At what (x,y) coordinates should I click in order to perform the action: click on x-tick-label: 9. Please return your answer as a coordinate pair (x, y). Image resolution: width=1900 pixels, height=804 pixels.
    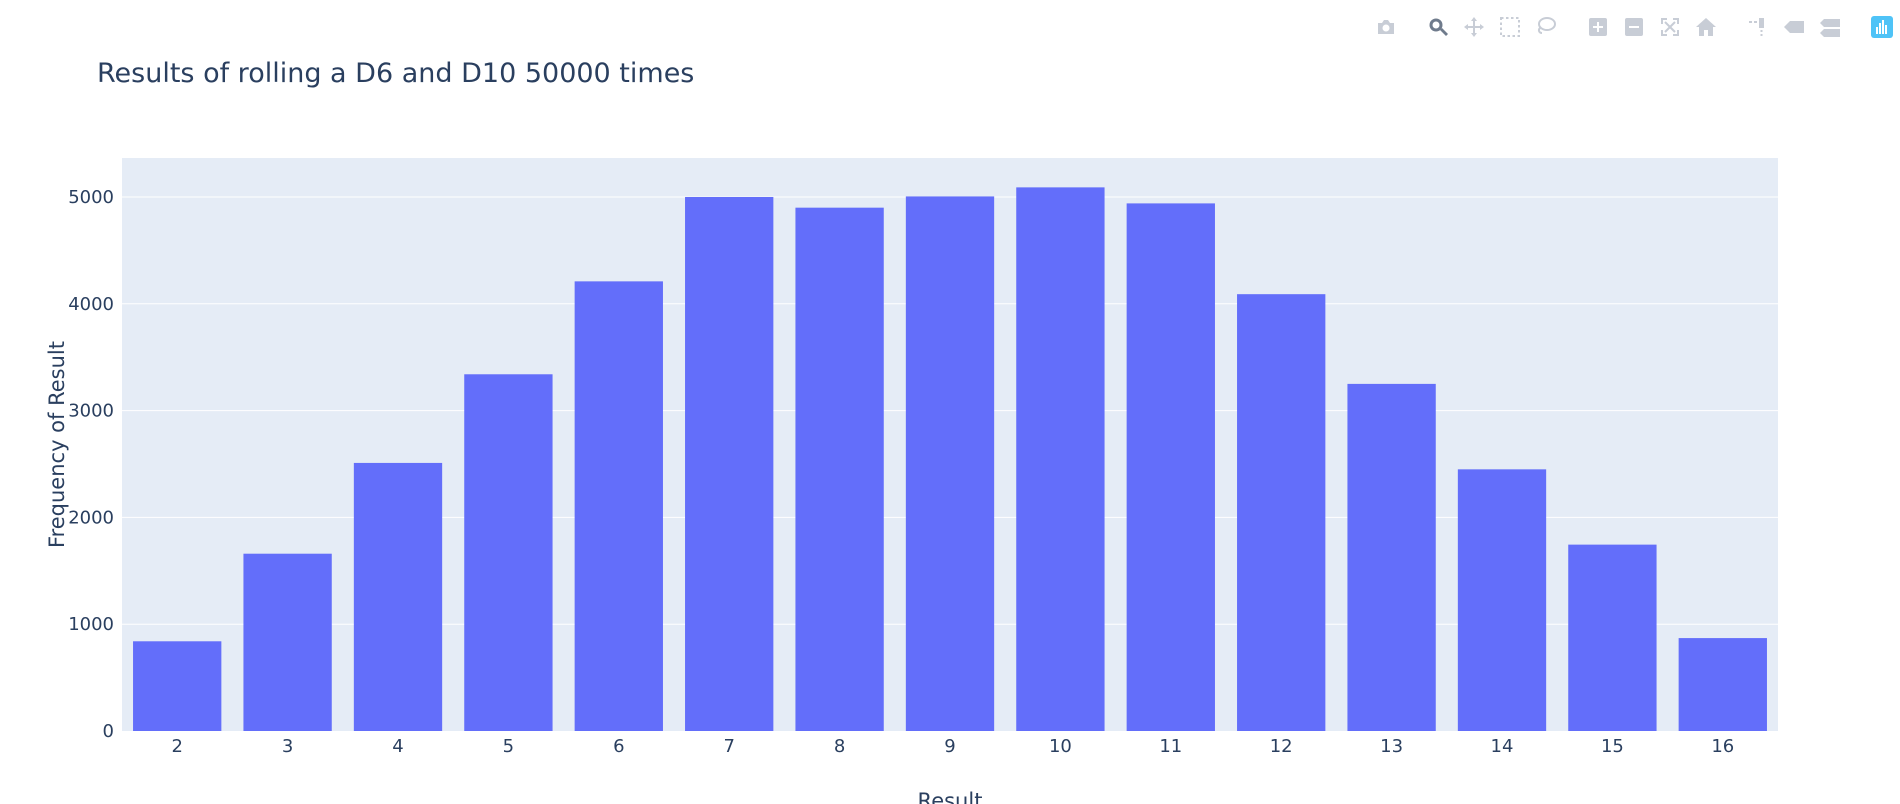
    Looking at the image, I should click on (949, 746).